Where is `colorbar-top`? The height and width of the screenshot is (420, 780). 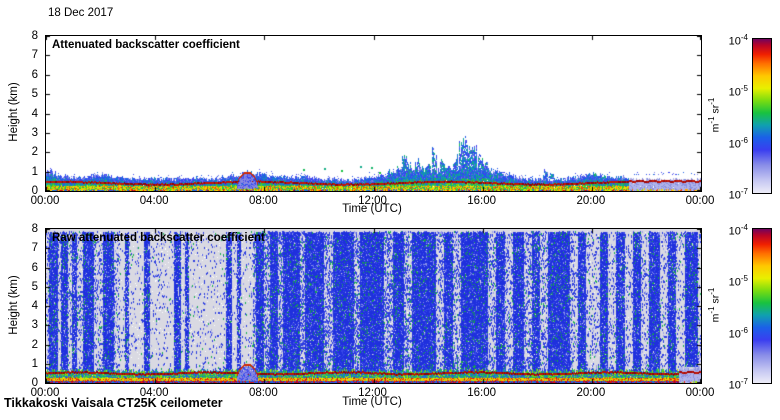 colorbar-top is located at coordinates (762, 116).